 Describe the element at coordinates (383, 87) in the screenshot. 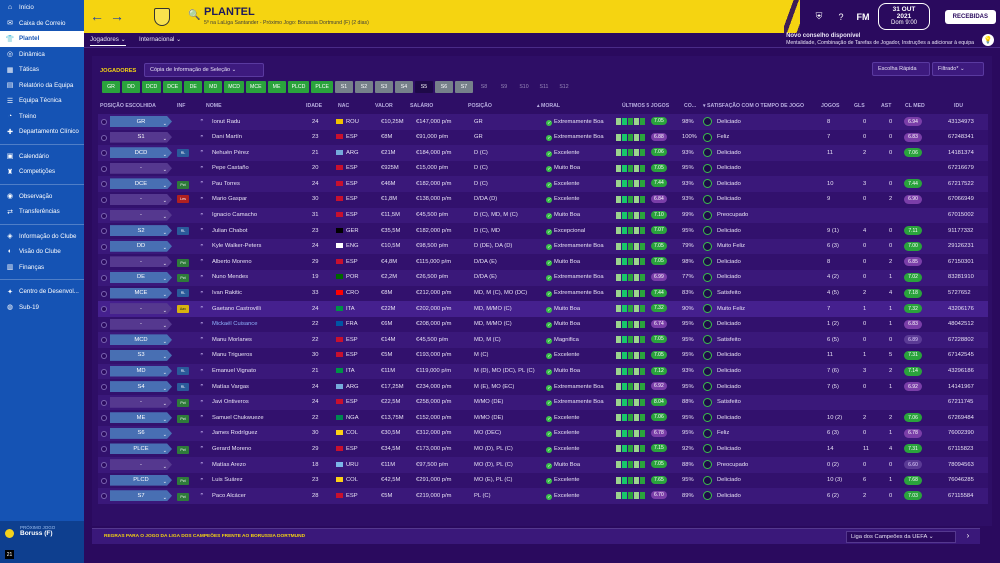

I see `position-chip-s3: S3` at that location.